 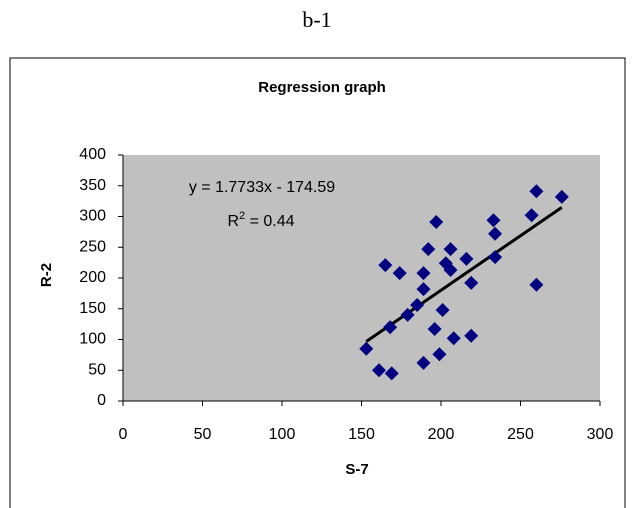 What do you see at coordinates (101, 400) in the screenshot?
I see `y-tick-label: 0` at bounding box center [101, 400].